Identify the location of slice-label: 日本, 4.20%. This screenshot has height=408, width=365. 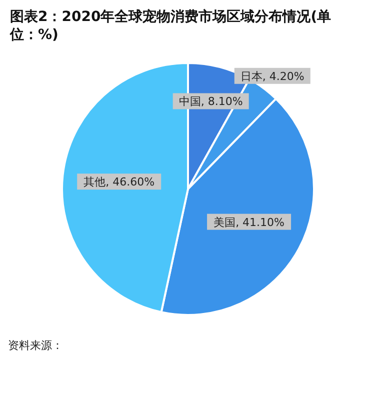
(272, 76).